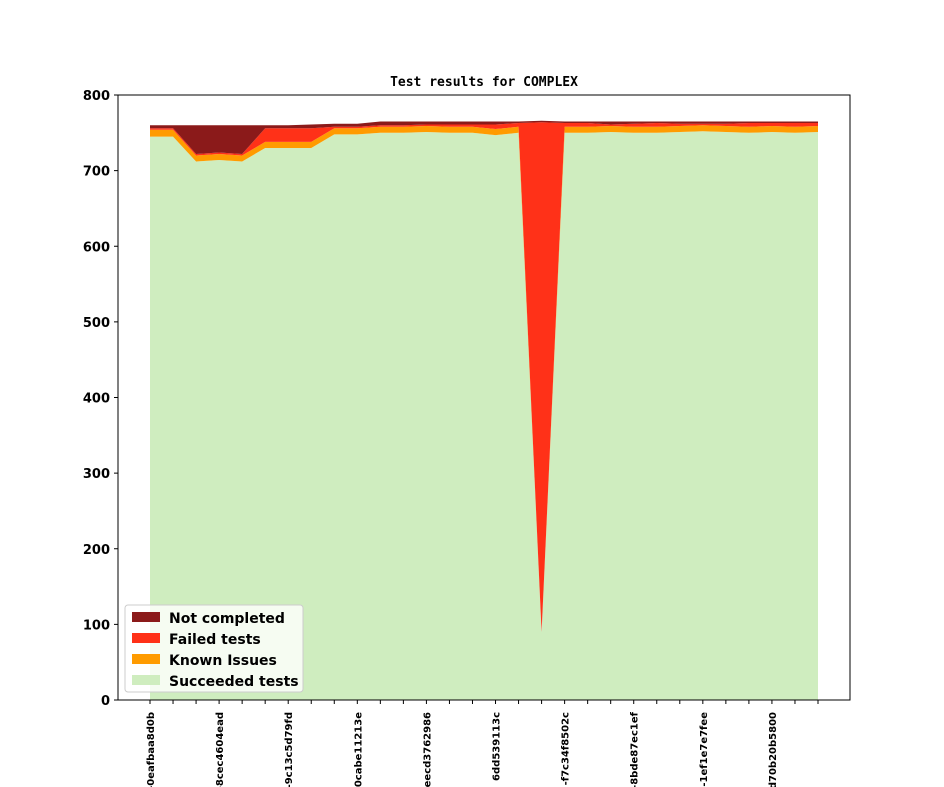  I want to click on y-tick-label: 300, so click(96, 474).